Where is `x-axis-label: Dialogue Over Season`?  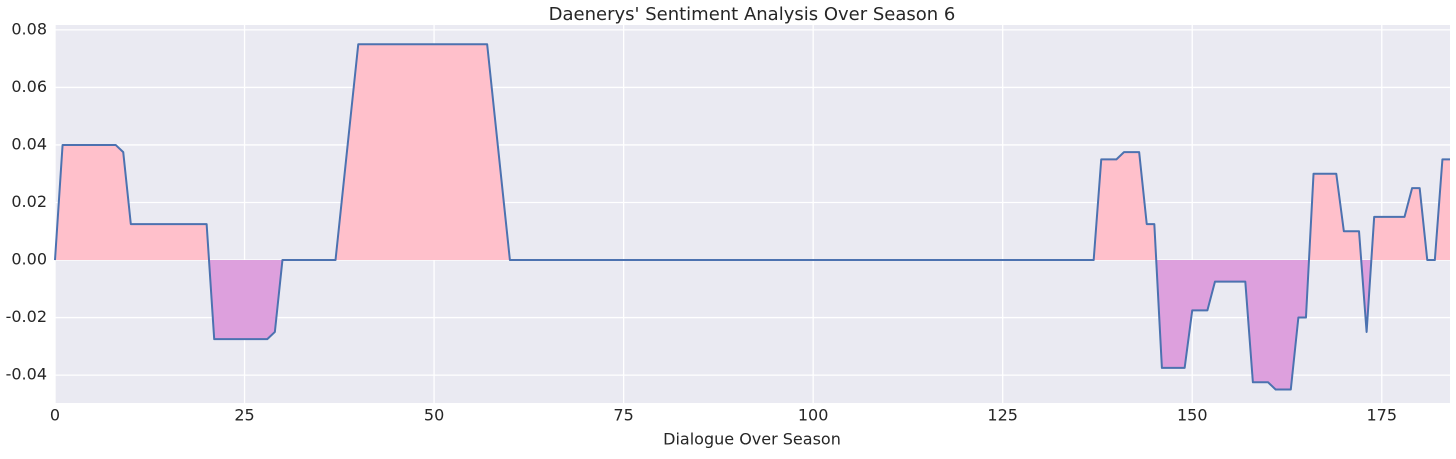
x-axis-label: Dialogue Over Season is located at coordinates (752, 439).